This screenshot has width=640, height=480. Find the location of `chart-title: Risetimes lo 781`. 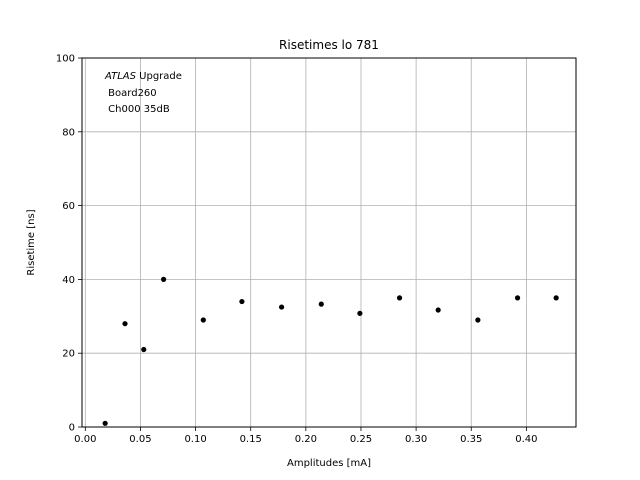

chart-title: Risetimes lo 781 is located at coordinates (329, 45).